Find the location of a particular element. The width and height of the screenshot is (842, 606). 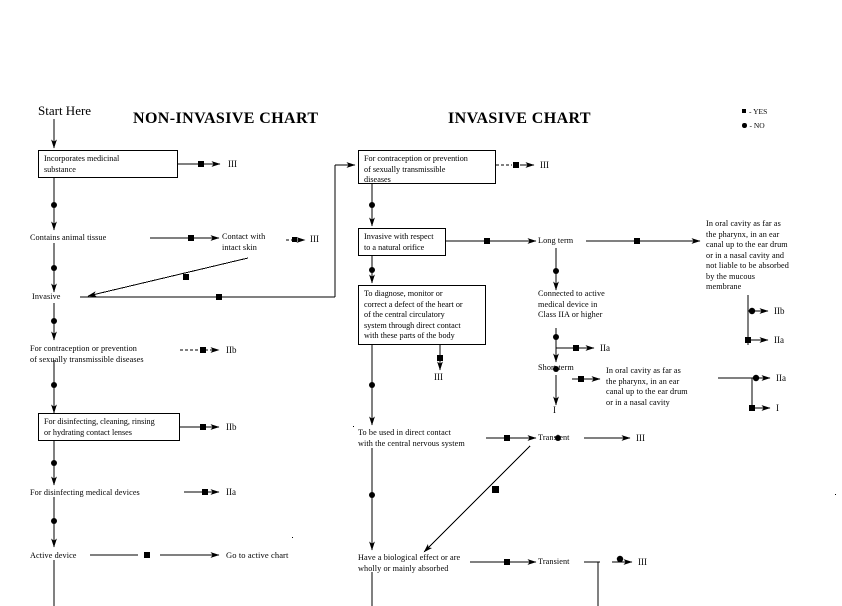

legend-square-icon is located at coordinates (744, 111).